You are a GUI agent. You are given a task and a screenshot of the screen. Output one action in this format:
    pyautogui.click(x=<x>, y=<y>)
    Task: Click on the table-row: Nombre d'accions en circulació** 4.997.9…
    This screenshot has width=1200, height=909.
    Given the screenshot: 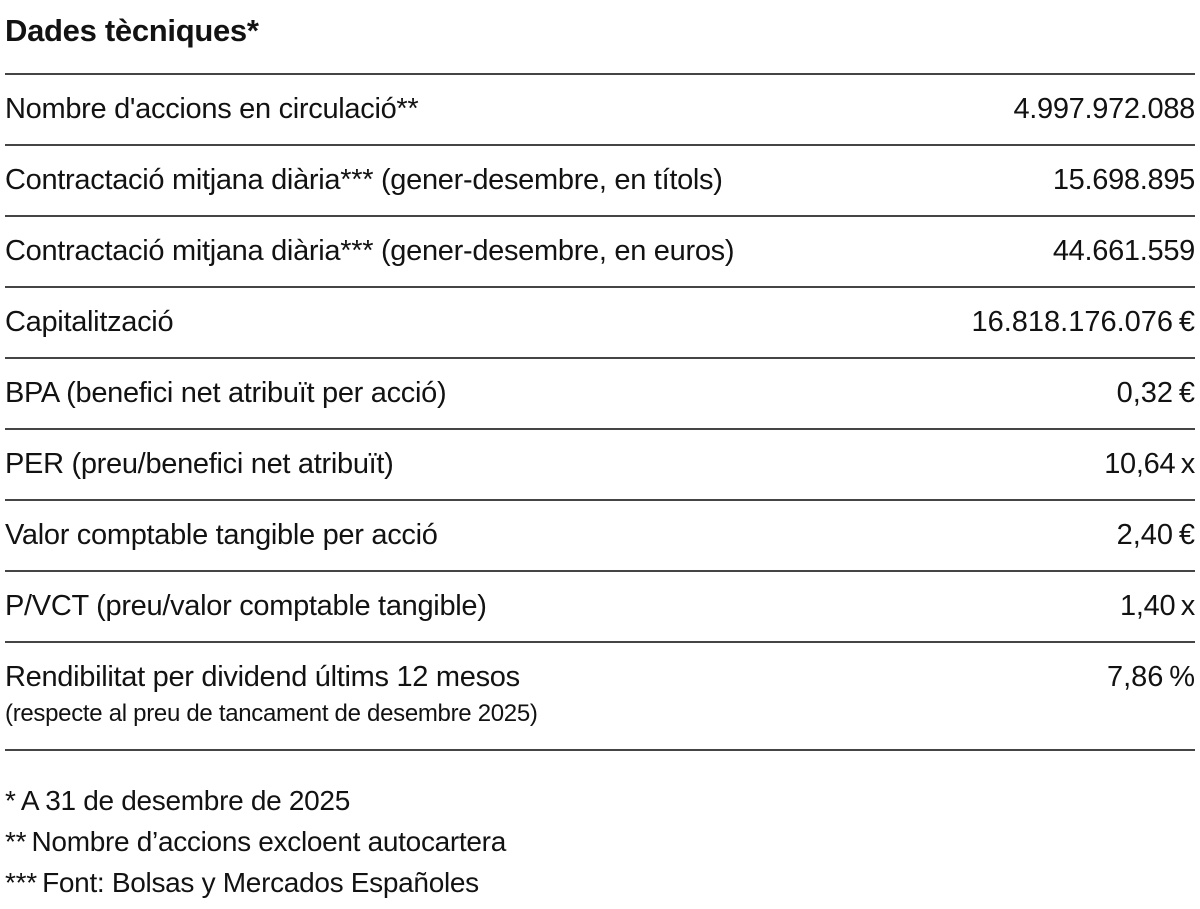 What is the action you would take?
    pyautogui.click(x=600, y=108)
    